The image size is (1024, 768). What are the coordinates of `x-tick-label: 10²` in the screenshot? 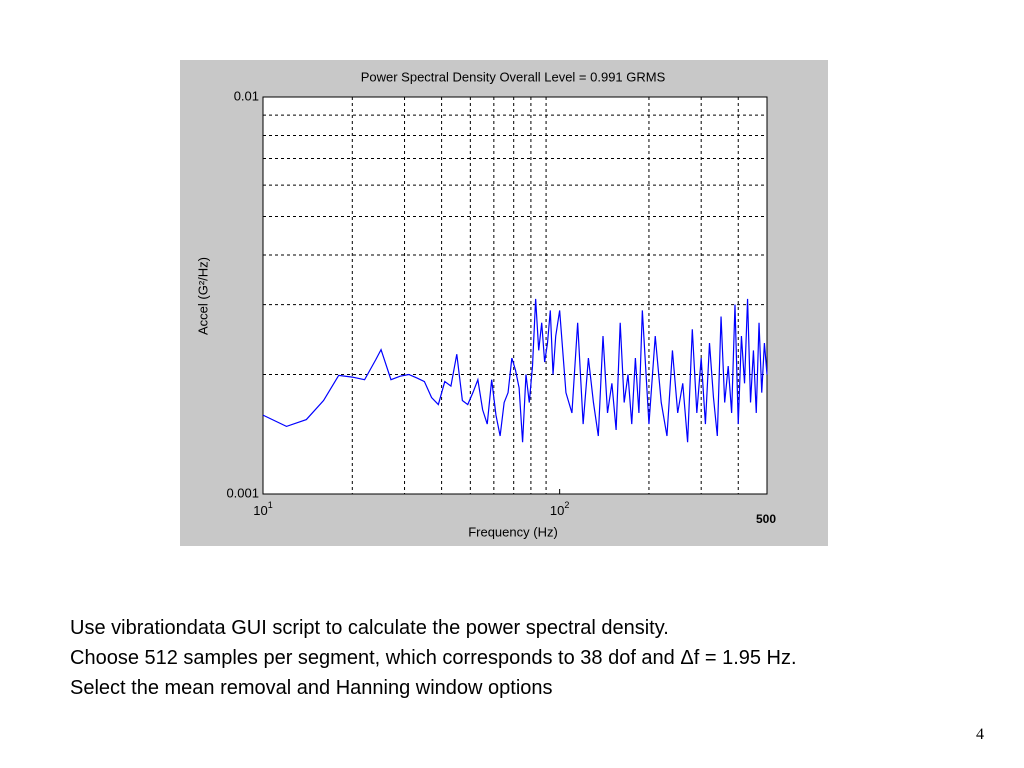 It's located at (559, 509).